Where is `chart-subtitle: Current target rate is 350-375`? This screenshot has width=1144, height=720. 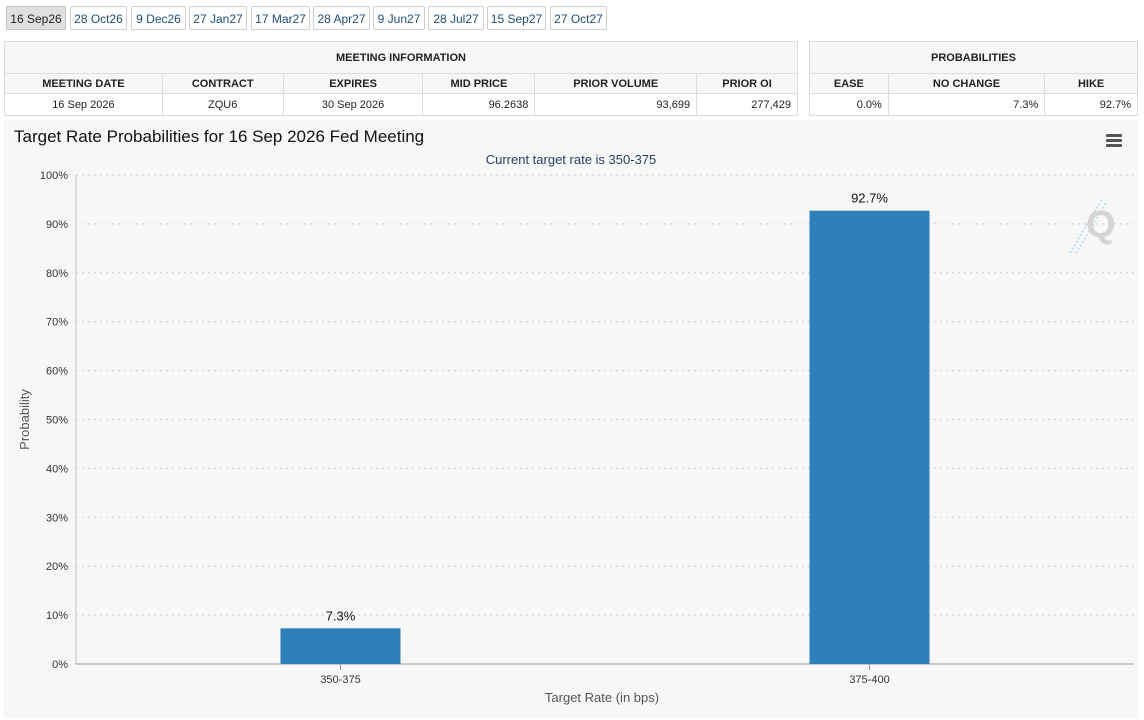 chart-subtitle: Current target rate is 350-375 is located at coordinates (571, 159).